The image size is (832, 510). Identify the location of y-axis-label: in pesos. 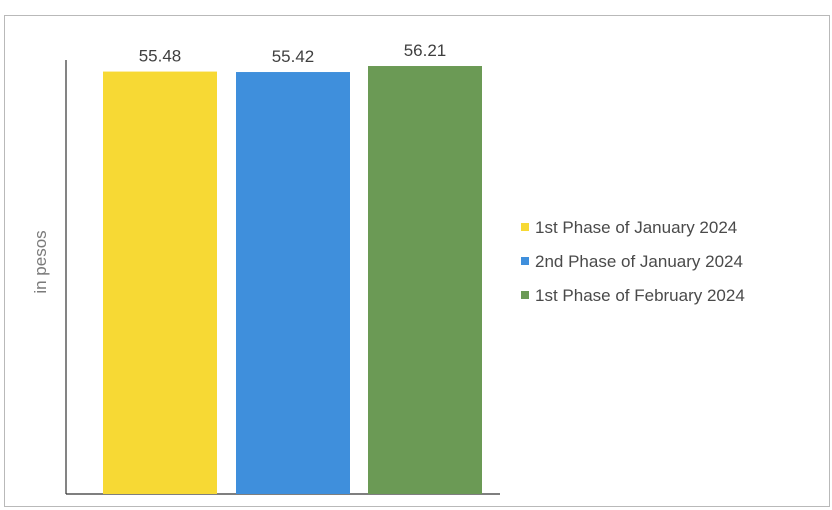
(40, 261).